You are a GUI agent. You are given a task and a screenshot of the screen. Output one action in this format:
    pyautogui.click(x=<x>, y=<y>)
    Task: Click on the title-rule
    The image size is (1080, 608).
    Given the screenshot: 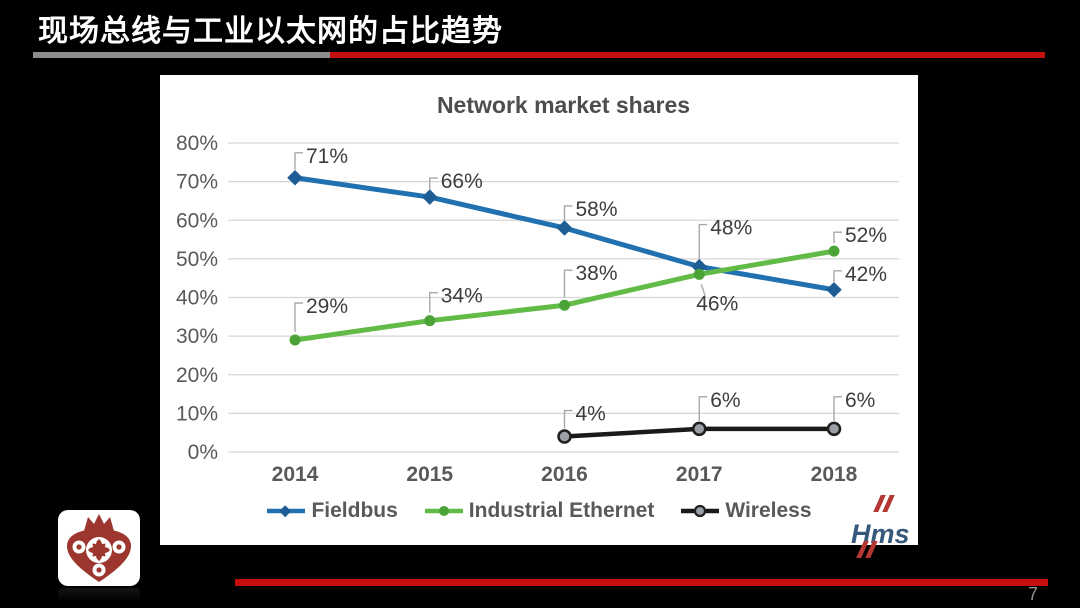 What is the action you would take?
    pyautogui.click(x=539, y=55)
    